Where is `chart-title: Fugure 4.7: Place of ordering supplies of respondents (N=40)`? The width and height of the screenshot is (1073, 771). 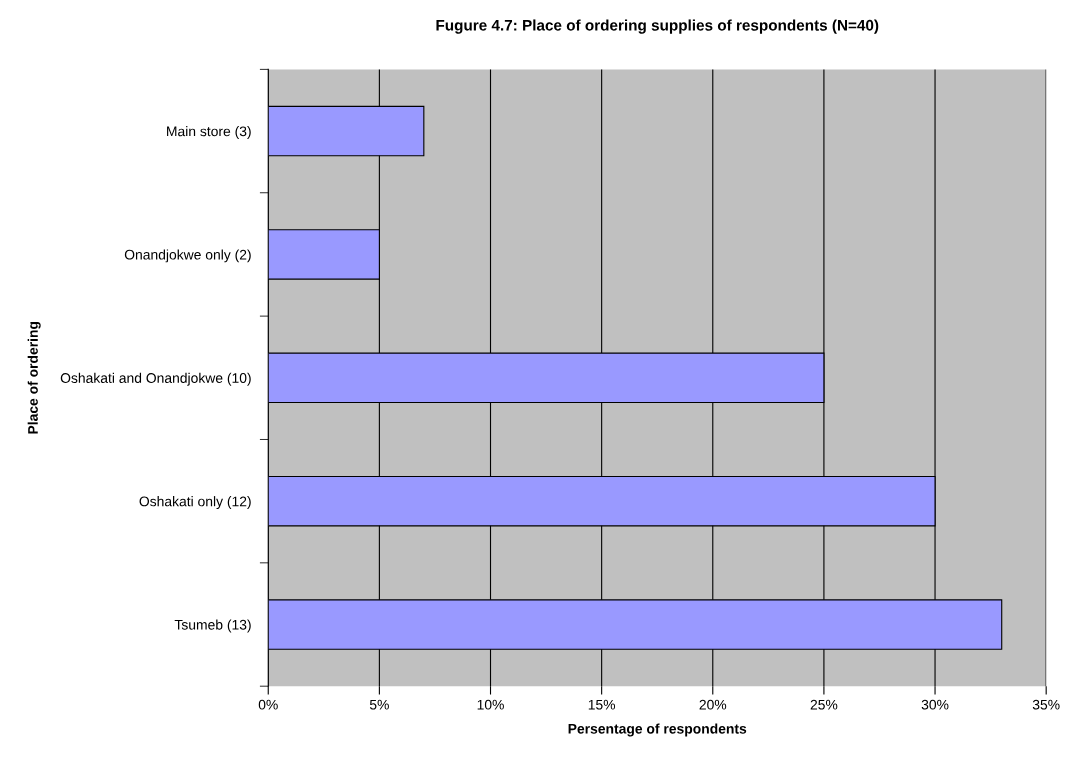 chart-title: Fugure 4.7: Place of ordering supplies of respondents (N=40) is located at coordinates (657, 26).